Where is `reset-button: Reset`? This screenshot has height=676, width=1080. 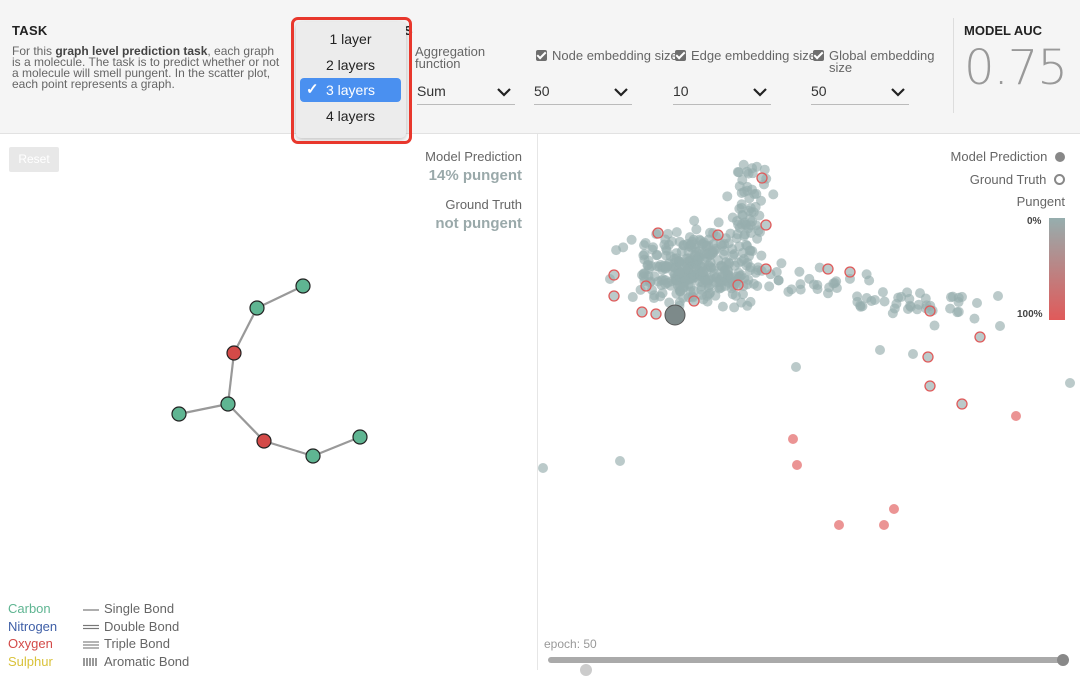
reset-button: Reset is located at coordinates (34, 159).